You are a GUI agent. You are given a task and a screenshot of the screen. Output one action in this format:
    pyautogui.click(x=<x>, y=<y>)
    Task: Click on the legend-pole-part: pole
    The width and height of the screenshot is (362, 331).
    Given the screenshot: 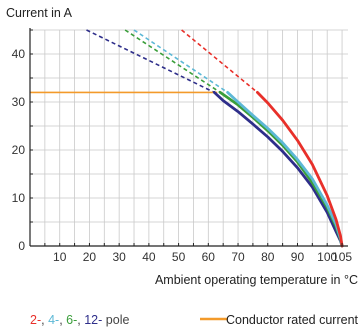 What is the action you would take?
    pyautogui.click(x=115, y=320)
    